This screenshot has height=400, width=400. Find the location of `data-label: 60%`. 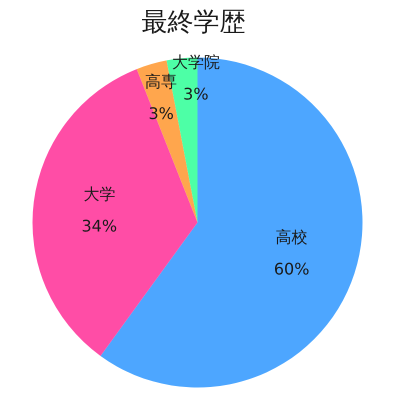

data-label: 60% is located at coordinates (292, 269).